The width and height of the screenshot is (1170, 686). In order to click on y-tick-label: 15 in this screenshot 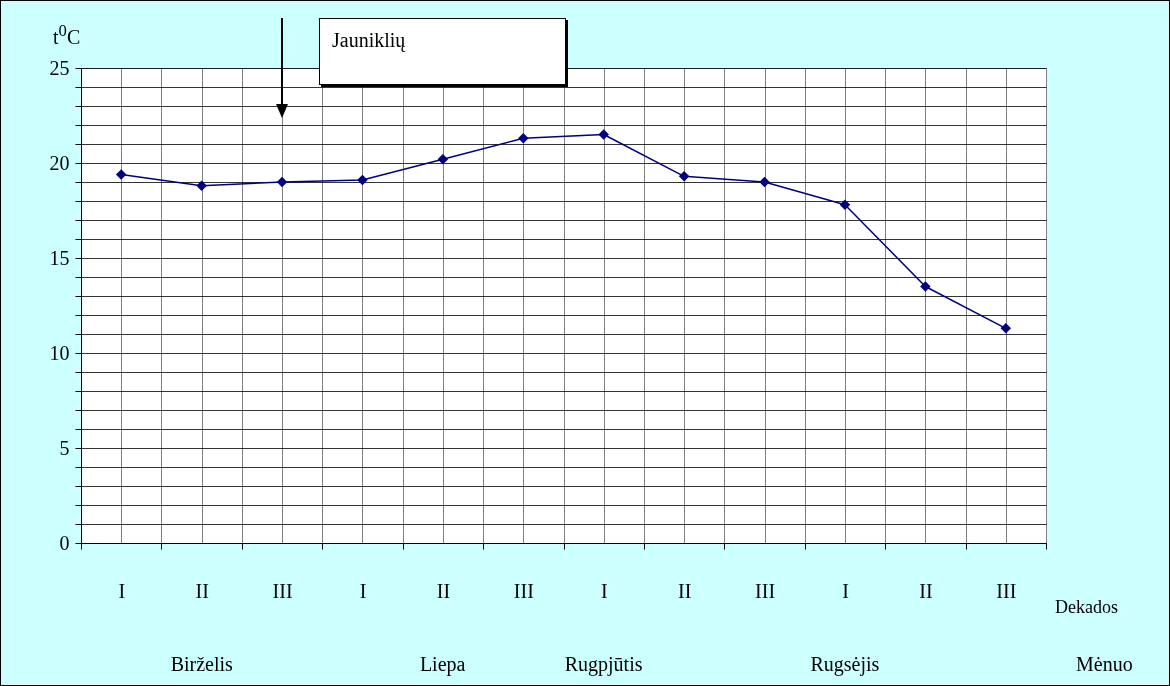, I will do `click(59, 257)`.